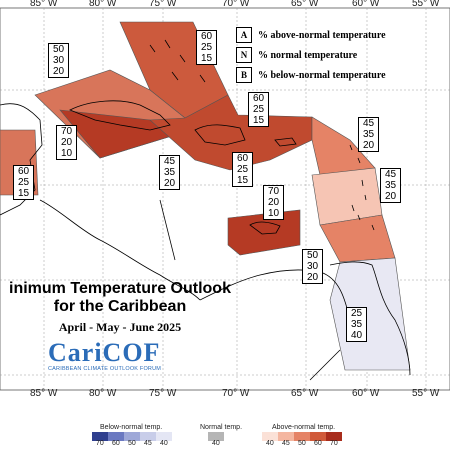 The image size is (450, 450). Describe the element at coordinates (131, 427) in the screenshot. I see `scale-below-label: Below-normal temp.` at that location.